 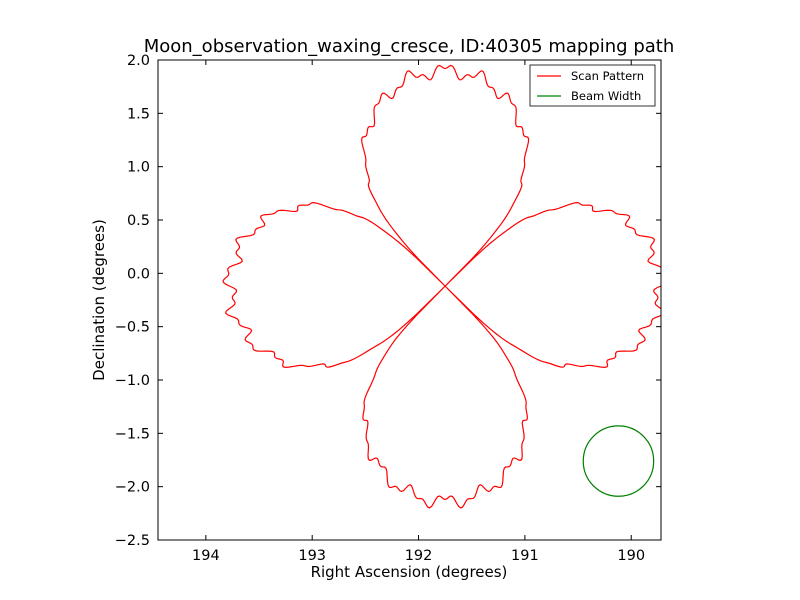 I want to click on legend-label-beam-width: Beam Width, so click(x=606, y=96).